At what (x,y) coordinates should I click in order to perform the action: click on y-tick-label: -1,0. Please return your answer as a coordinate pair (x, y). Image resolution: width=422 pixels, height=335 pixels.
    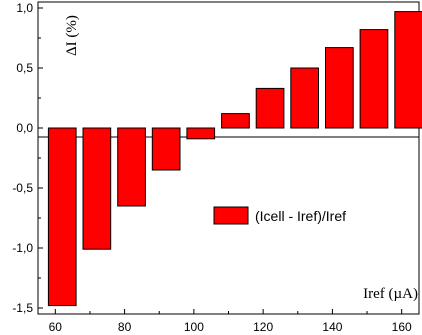
    Looking at the image, I should click on (22, 248).